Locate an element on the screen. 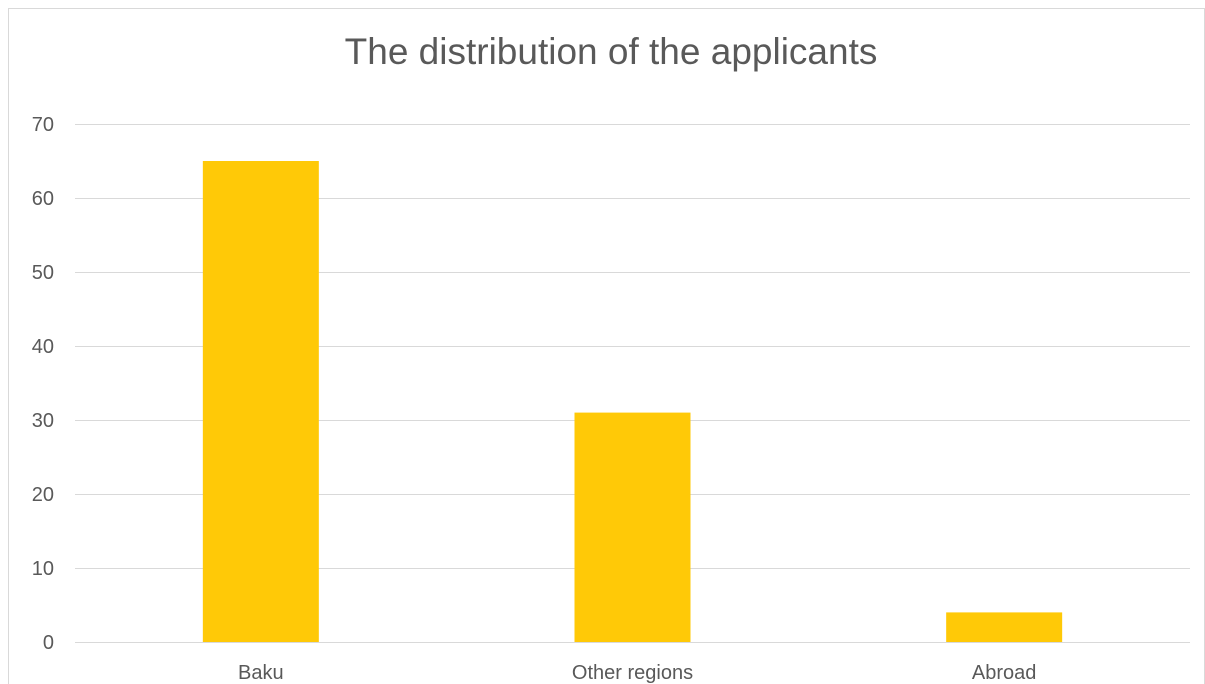  y-tick-label: 50 is located at coordinates (43, 273).